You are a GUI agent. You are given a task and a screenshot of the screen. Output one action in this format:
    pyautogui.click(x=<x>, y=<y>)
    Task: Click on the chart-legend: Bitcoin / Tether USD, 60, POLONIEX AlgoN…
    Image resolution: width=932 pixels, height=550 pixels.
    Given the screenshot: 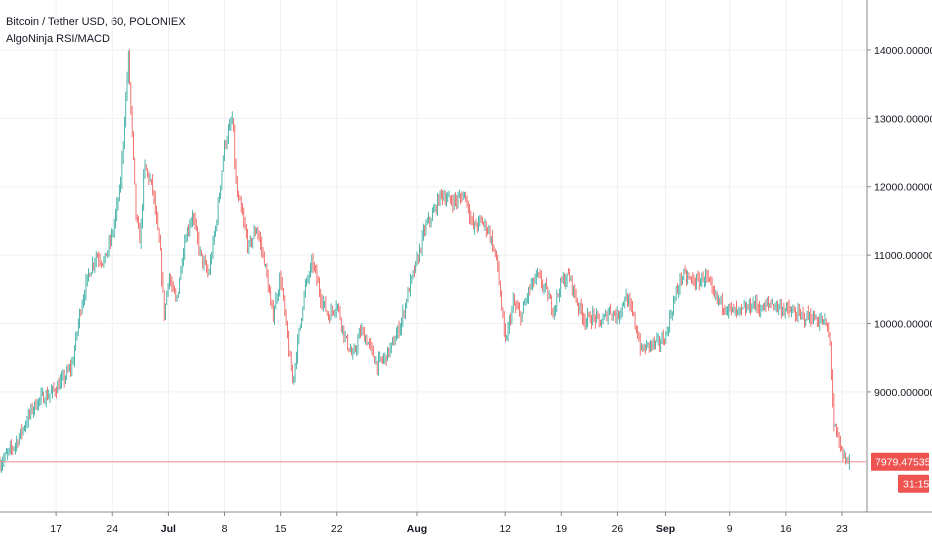 What is the action you would take?
    pyautogui.click(x=96, y=31)
    